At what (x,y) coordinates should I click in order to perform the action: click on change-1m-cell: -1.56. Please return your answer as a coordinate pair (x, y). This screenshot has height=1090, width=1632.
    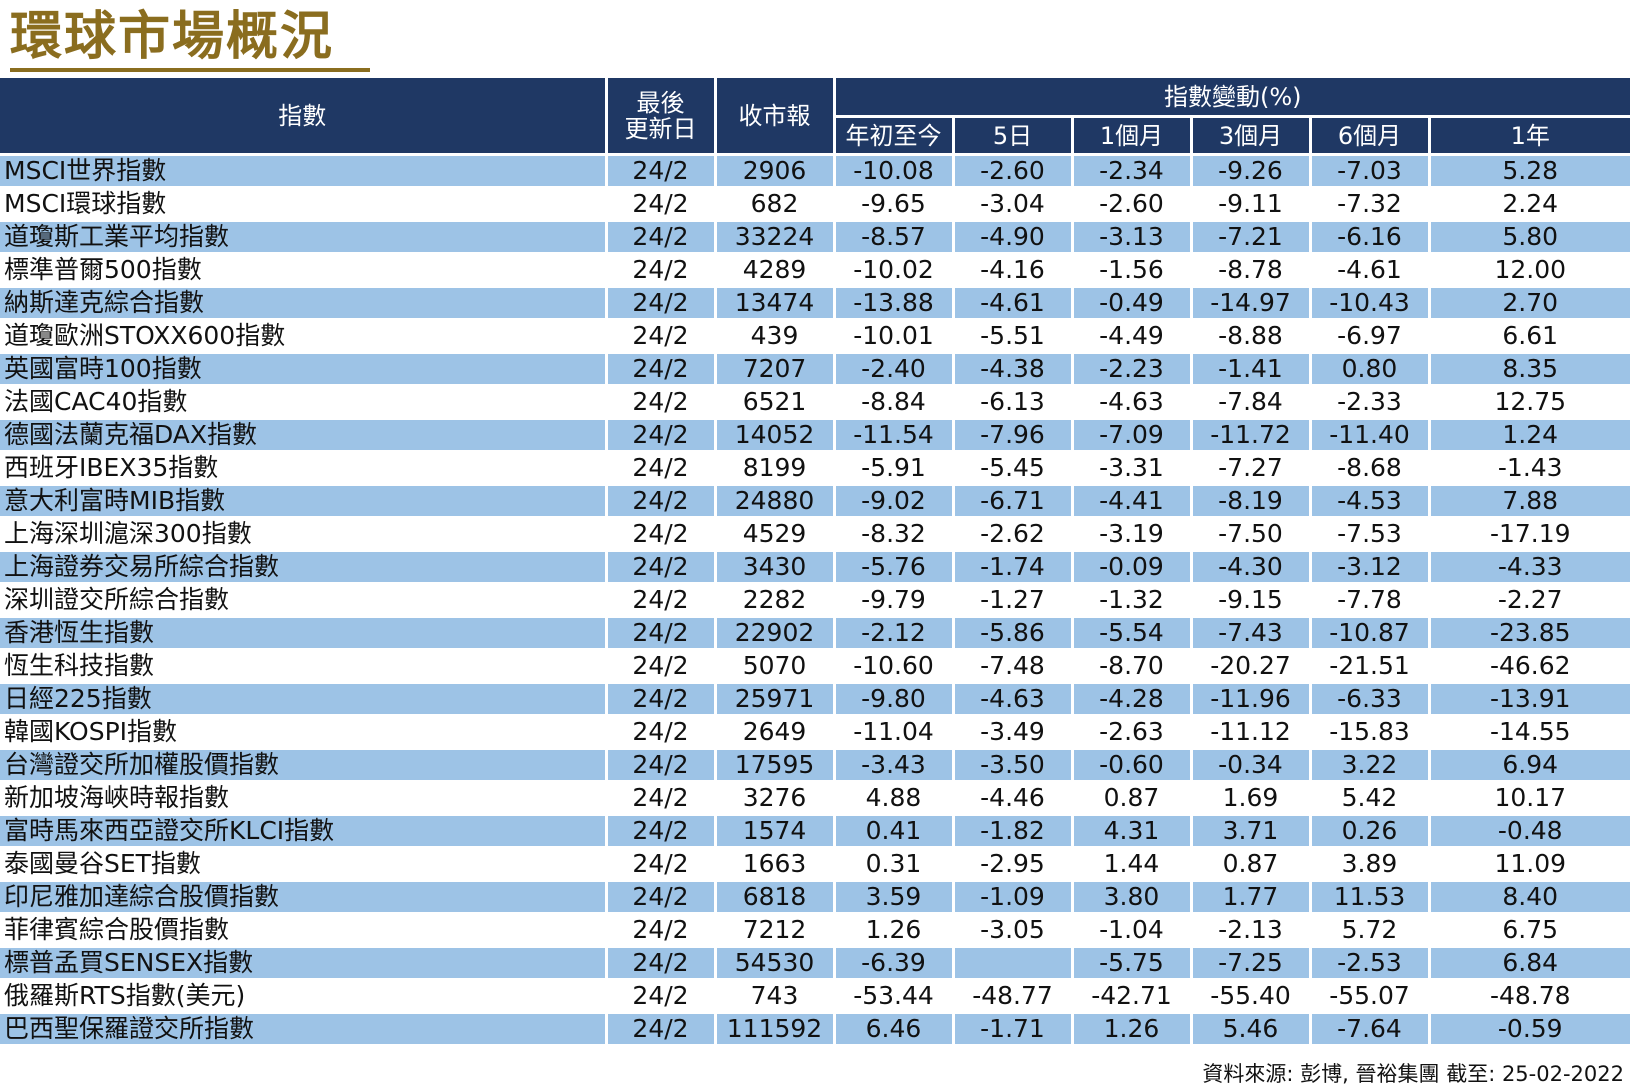
    Looking at the image, I should click on (1132, 270).